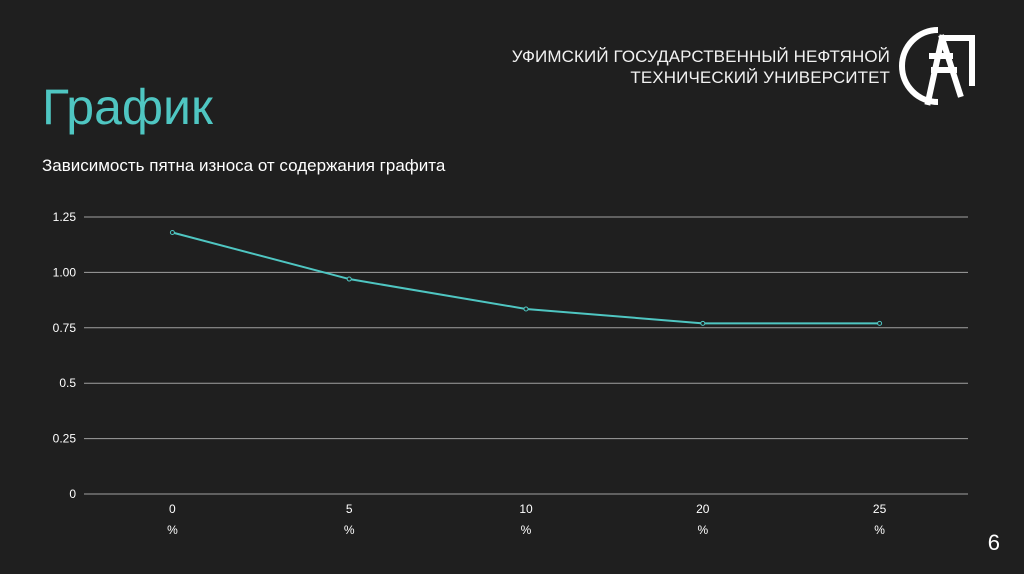 Image resolution: width=1024 pixels, height=574 pixels. I want to click on university-logo-icon, so click(937, 66).